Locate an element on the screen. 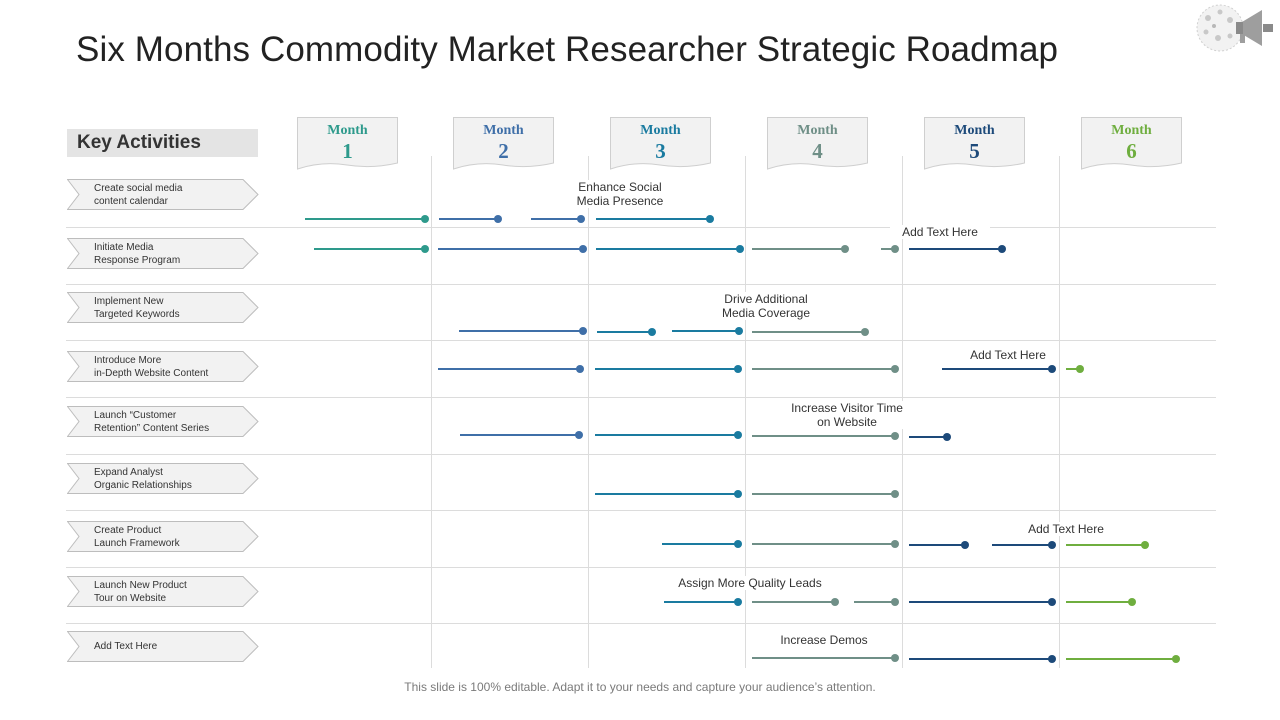 The width and height of the screenshot is (1280, 720). month-number: 3 is located at coordinates (660, 151).